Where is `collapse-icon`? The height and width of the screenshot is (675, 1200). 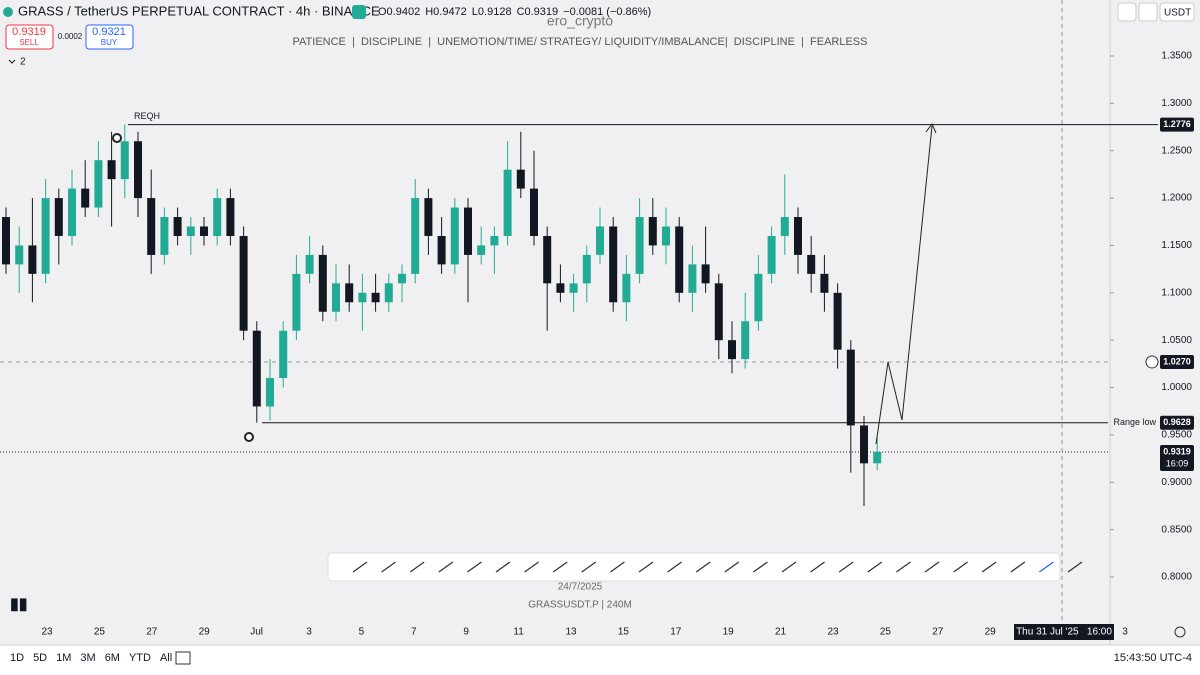 collapse-icon is located at coordinates (12, 61).